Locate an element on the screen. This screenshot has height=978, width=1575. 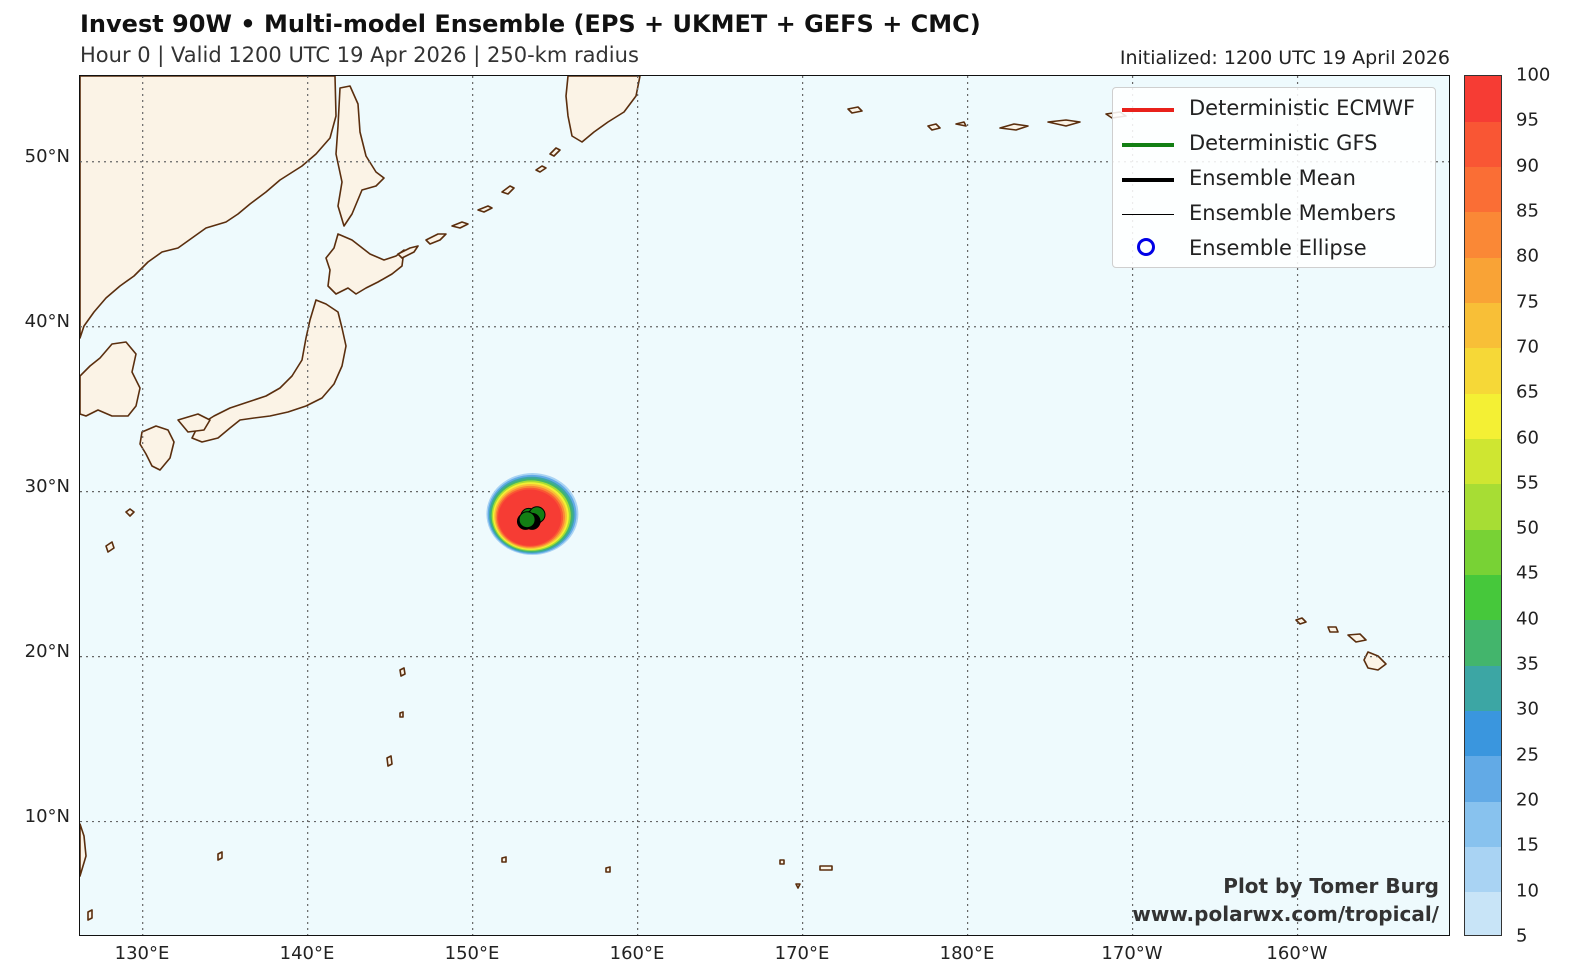
lon-tick-150e: 150°E is located at coordinates (472, 953).